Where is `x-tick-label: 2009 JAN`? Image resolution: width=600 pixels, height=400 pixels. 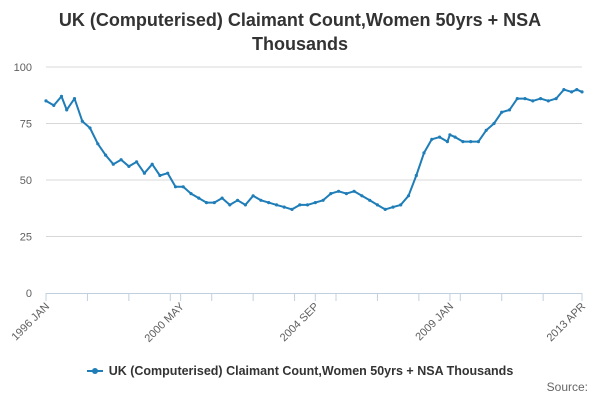 x-tick-label: 2009 JAN is located at coordinates (434, 322).